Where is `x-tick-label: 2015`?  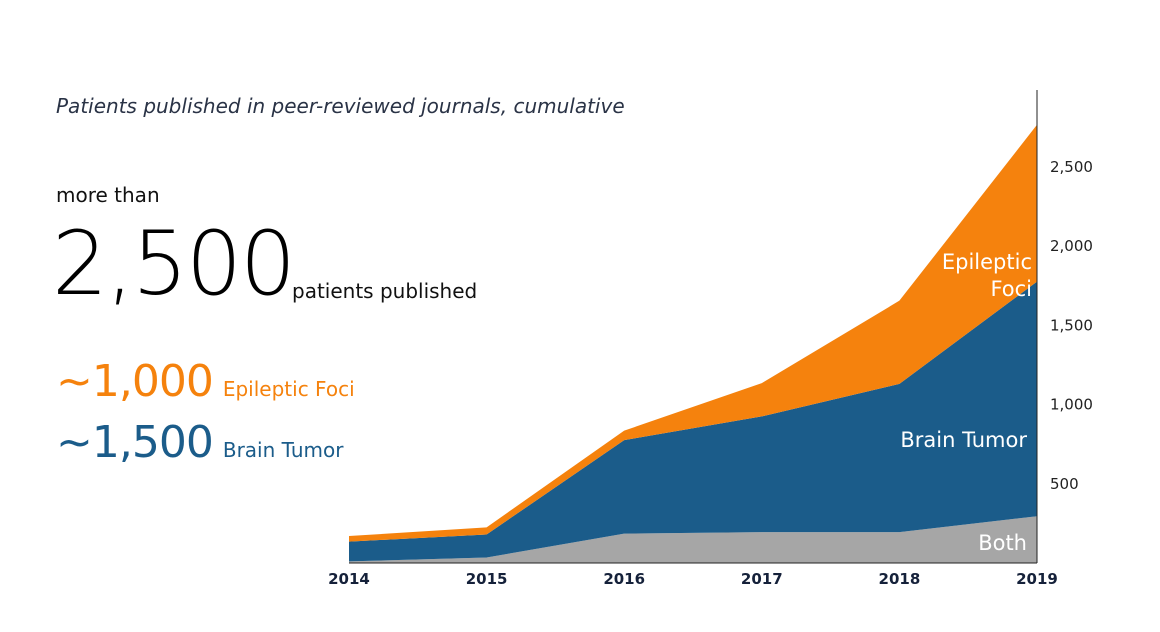
x-tick-label: 2015 is located at coordinates (487, 579).